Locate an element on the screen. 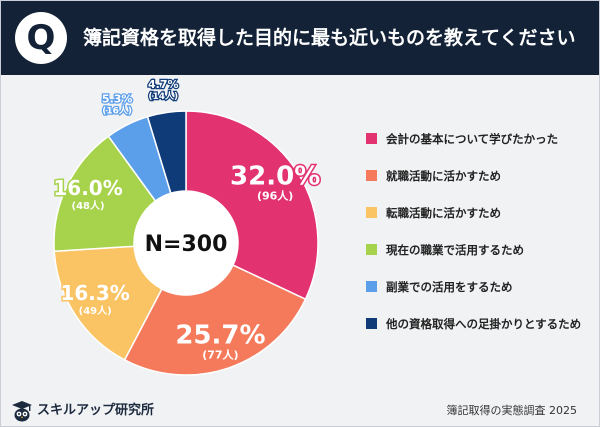  slice-percent-label-3: 16.3% is located at coordinates (94, 293).